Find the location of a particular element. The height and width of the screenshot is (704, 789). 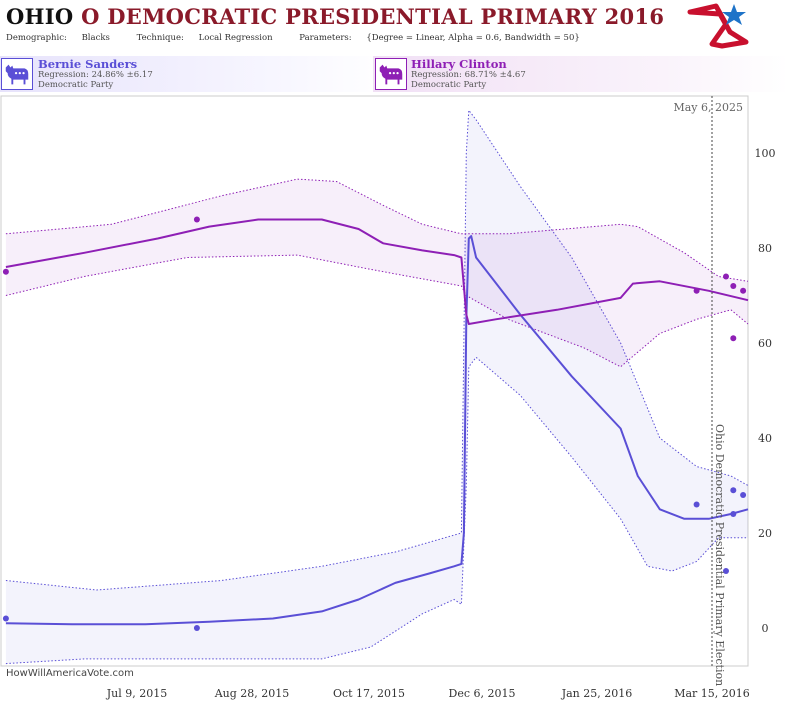

y-tick-label: 80 is located at coordinates (765, 248).